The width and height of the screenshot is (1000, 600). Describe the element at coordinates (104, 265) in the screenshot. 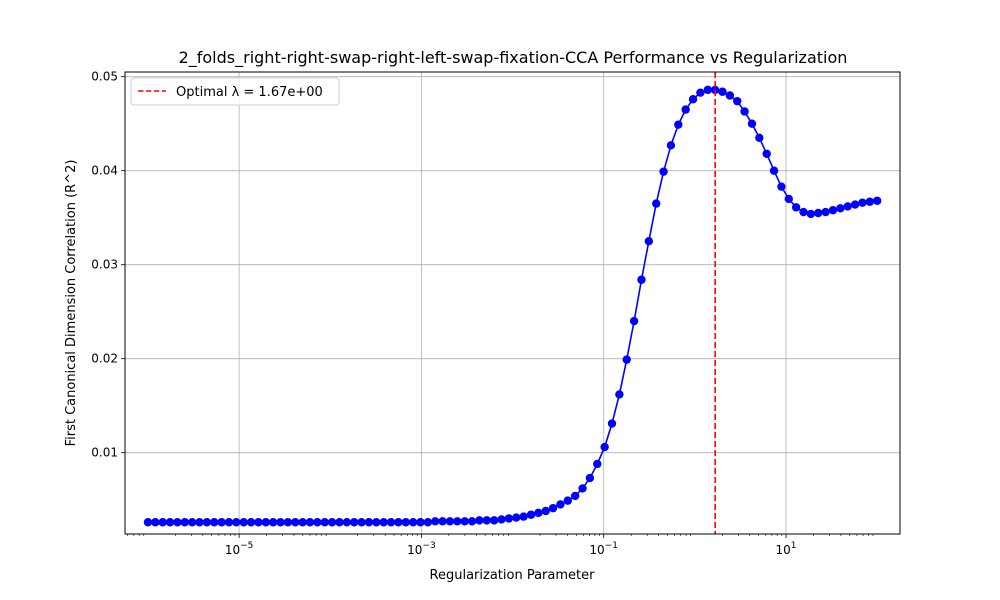

I see `y-tick-label: 0.03` at that location.